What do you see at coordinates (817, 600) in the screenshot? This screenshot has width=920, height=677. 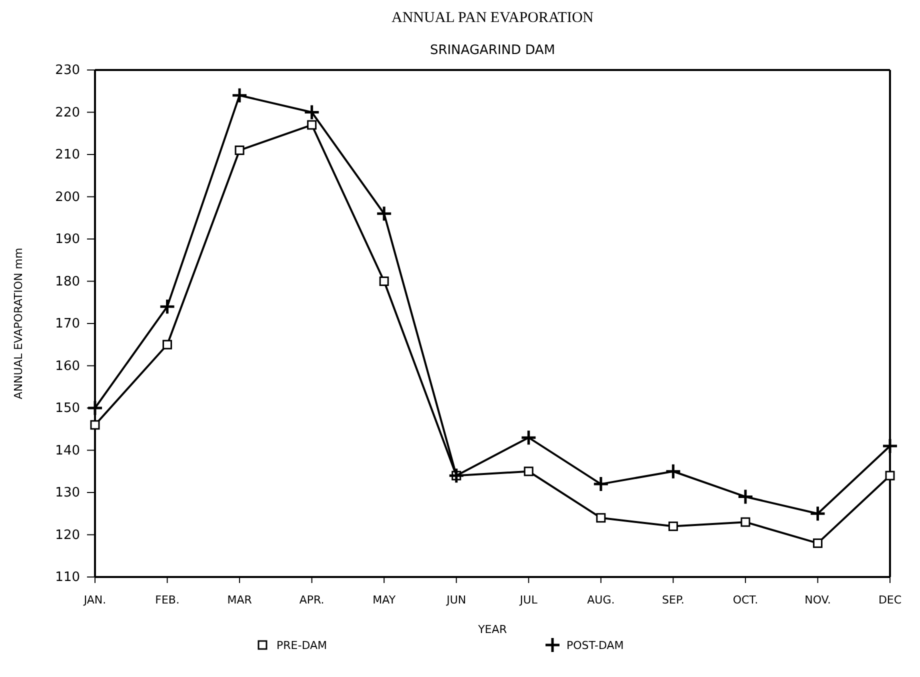 I see `x-tick-label: NOV.` at bounding box center [817, 600].